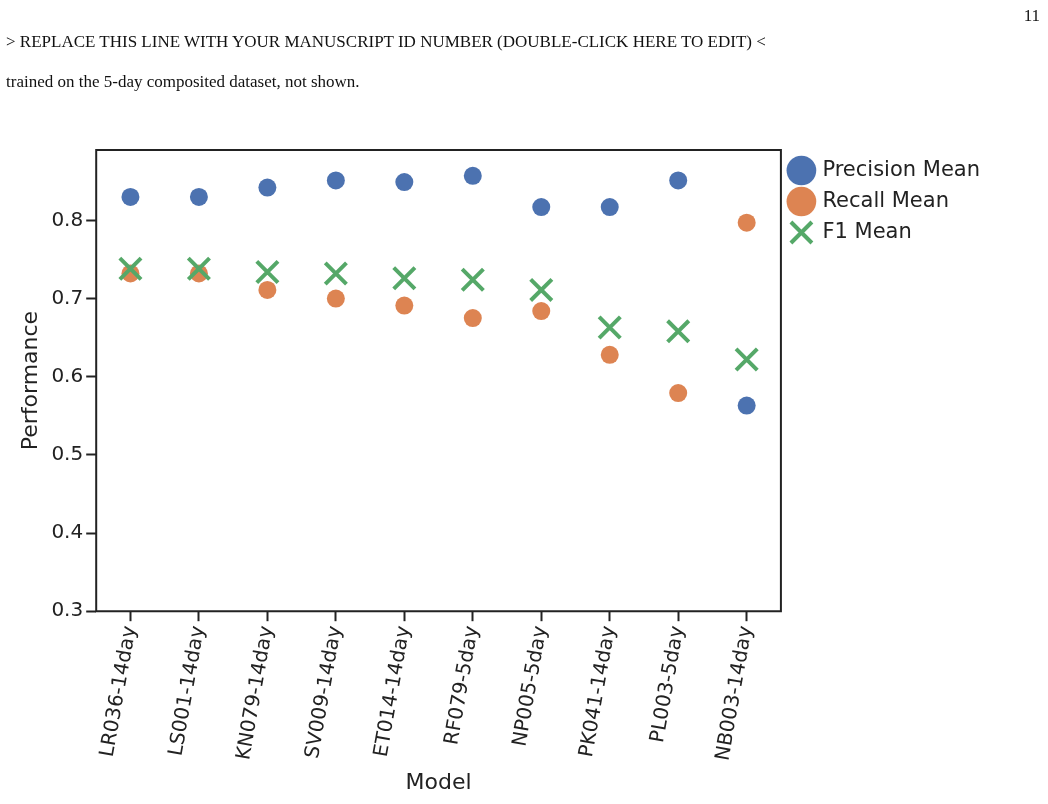  What do you see at coordinates (67, 374) in the screenshot?
I see `y-tick-label: 0.6` at bounding box center [67, 374].